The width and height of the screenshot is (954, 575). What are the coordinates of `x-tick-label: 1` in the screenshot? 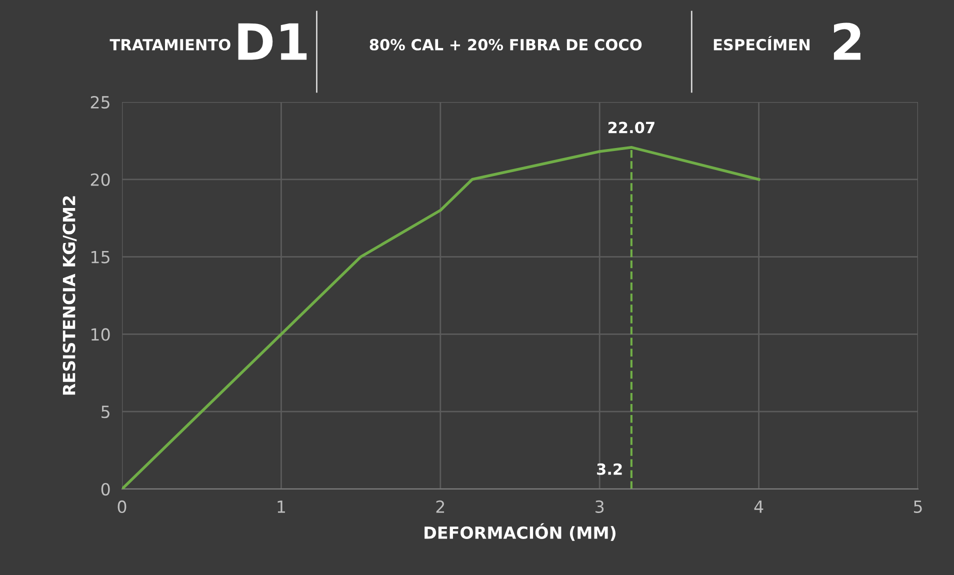 It's located at (281, 506).